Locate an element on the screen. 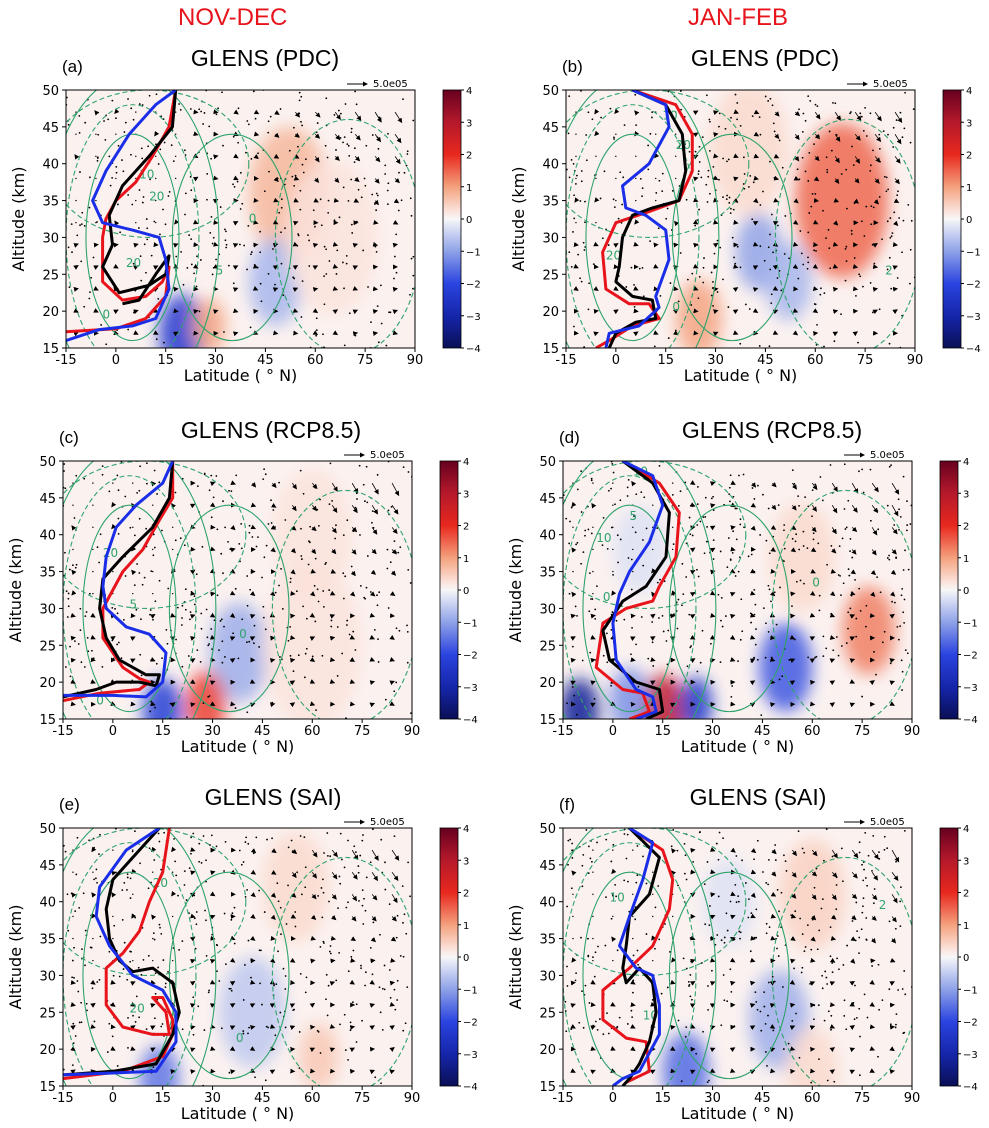  colorbar-tick-label: −2 is located at coordinates (973, 285).